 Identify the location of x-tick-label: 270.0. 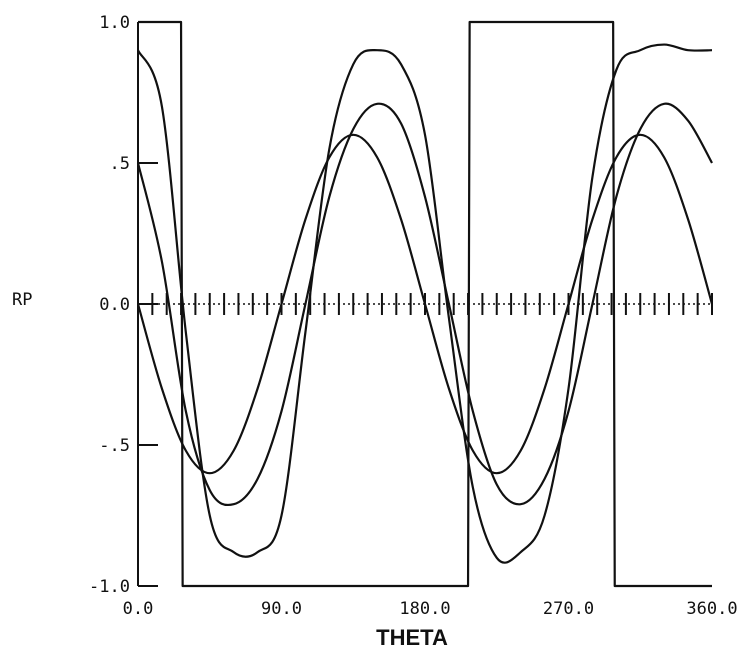
(568, 609).